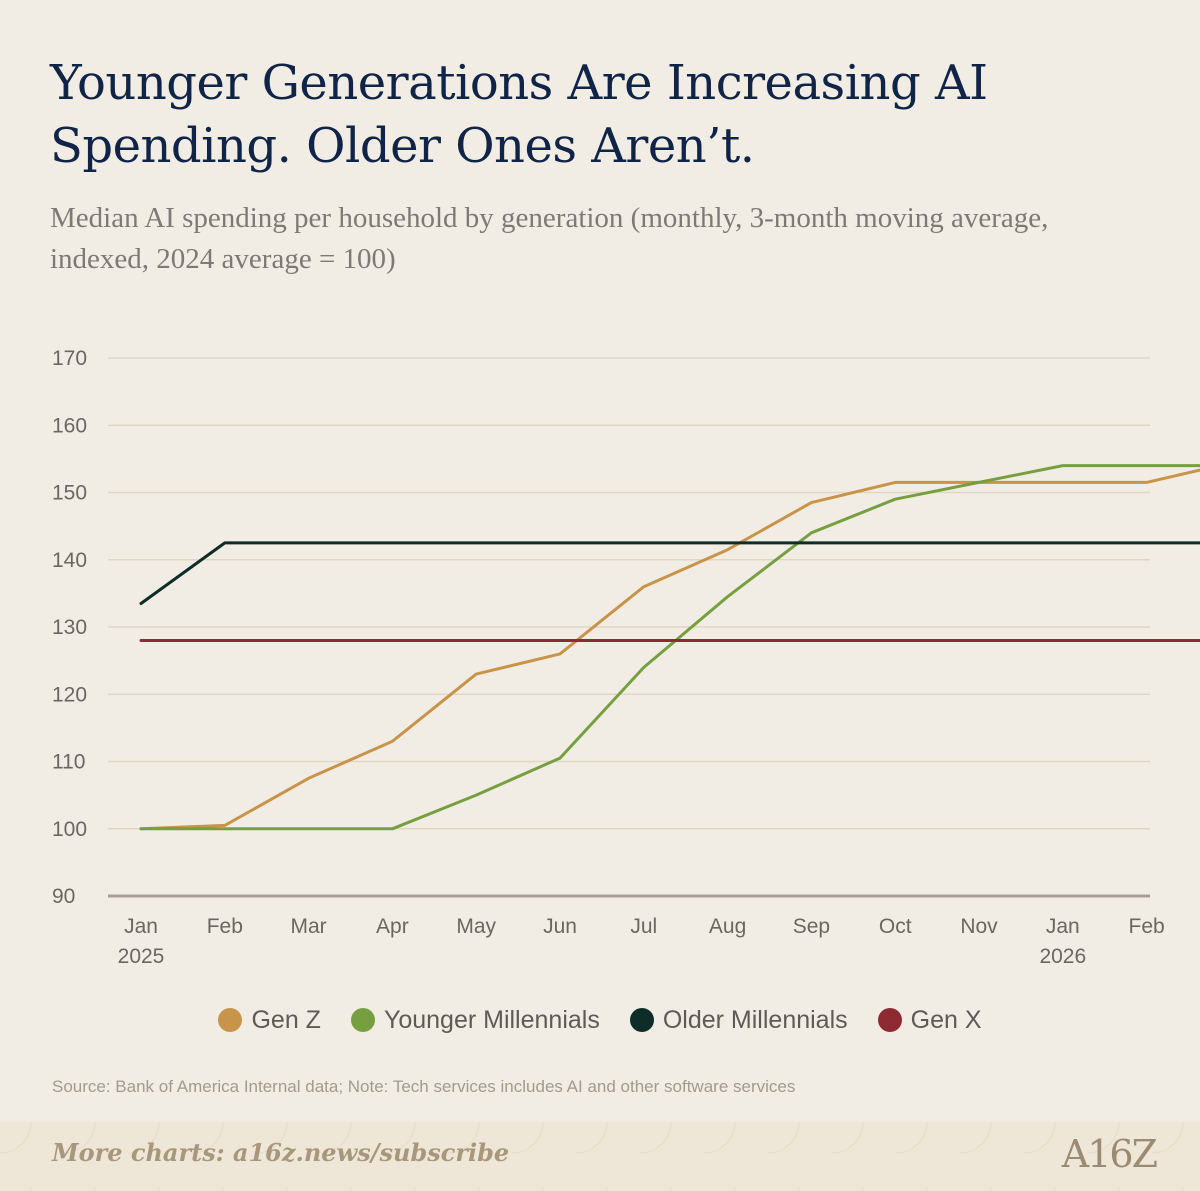 This screenshot has height=1191, width=1200. What do you see at coordinates (946, 1019) in the screenshot?
I see `legend-label: Gen X` at bounding box center [946, 1019].